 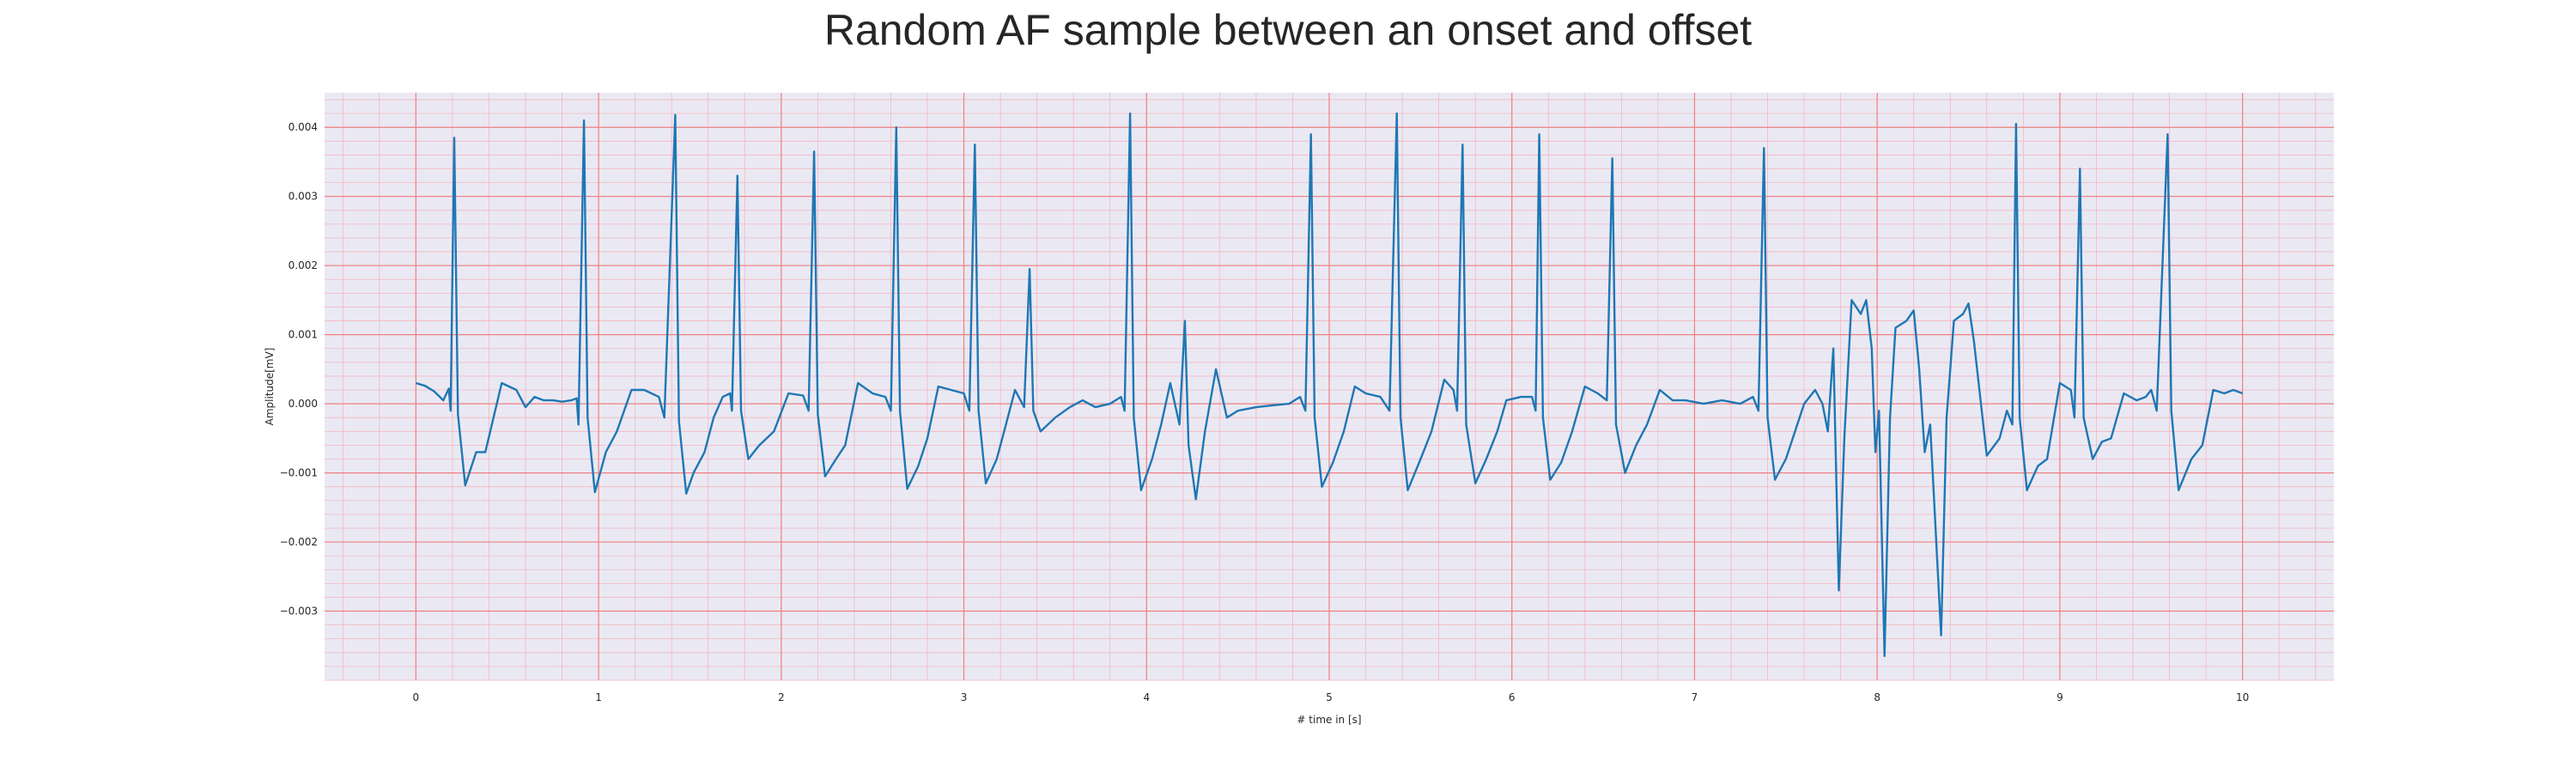 I want to click on x-tick-label: 4, so click(x=1146, y=697).